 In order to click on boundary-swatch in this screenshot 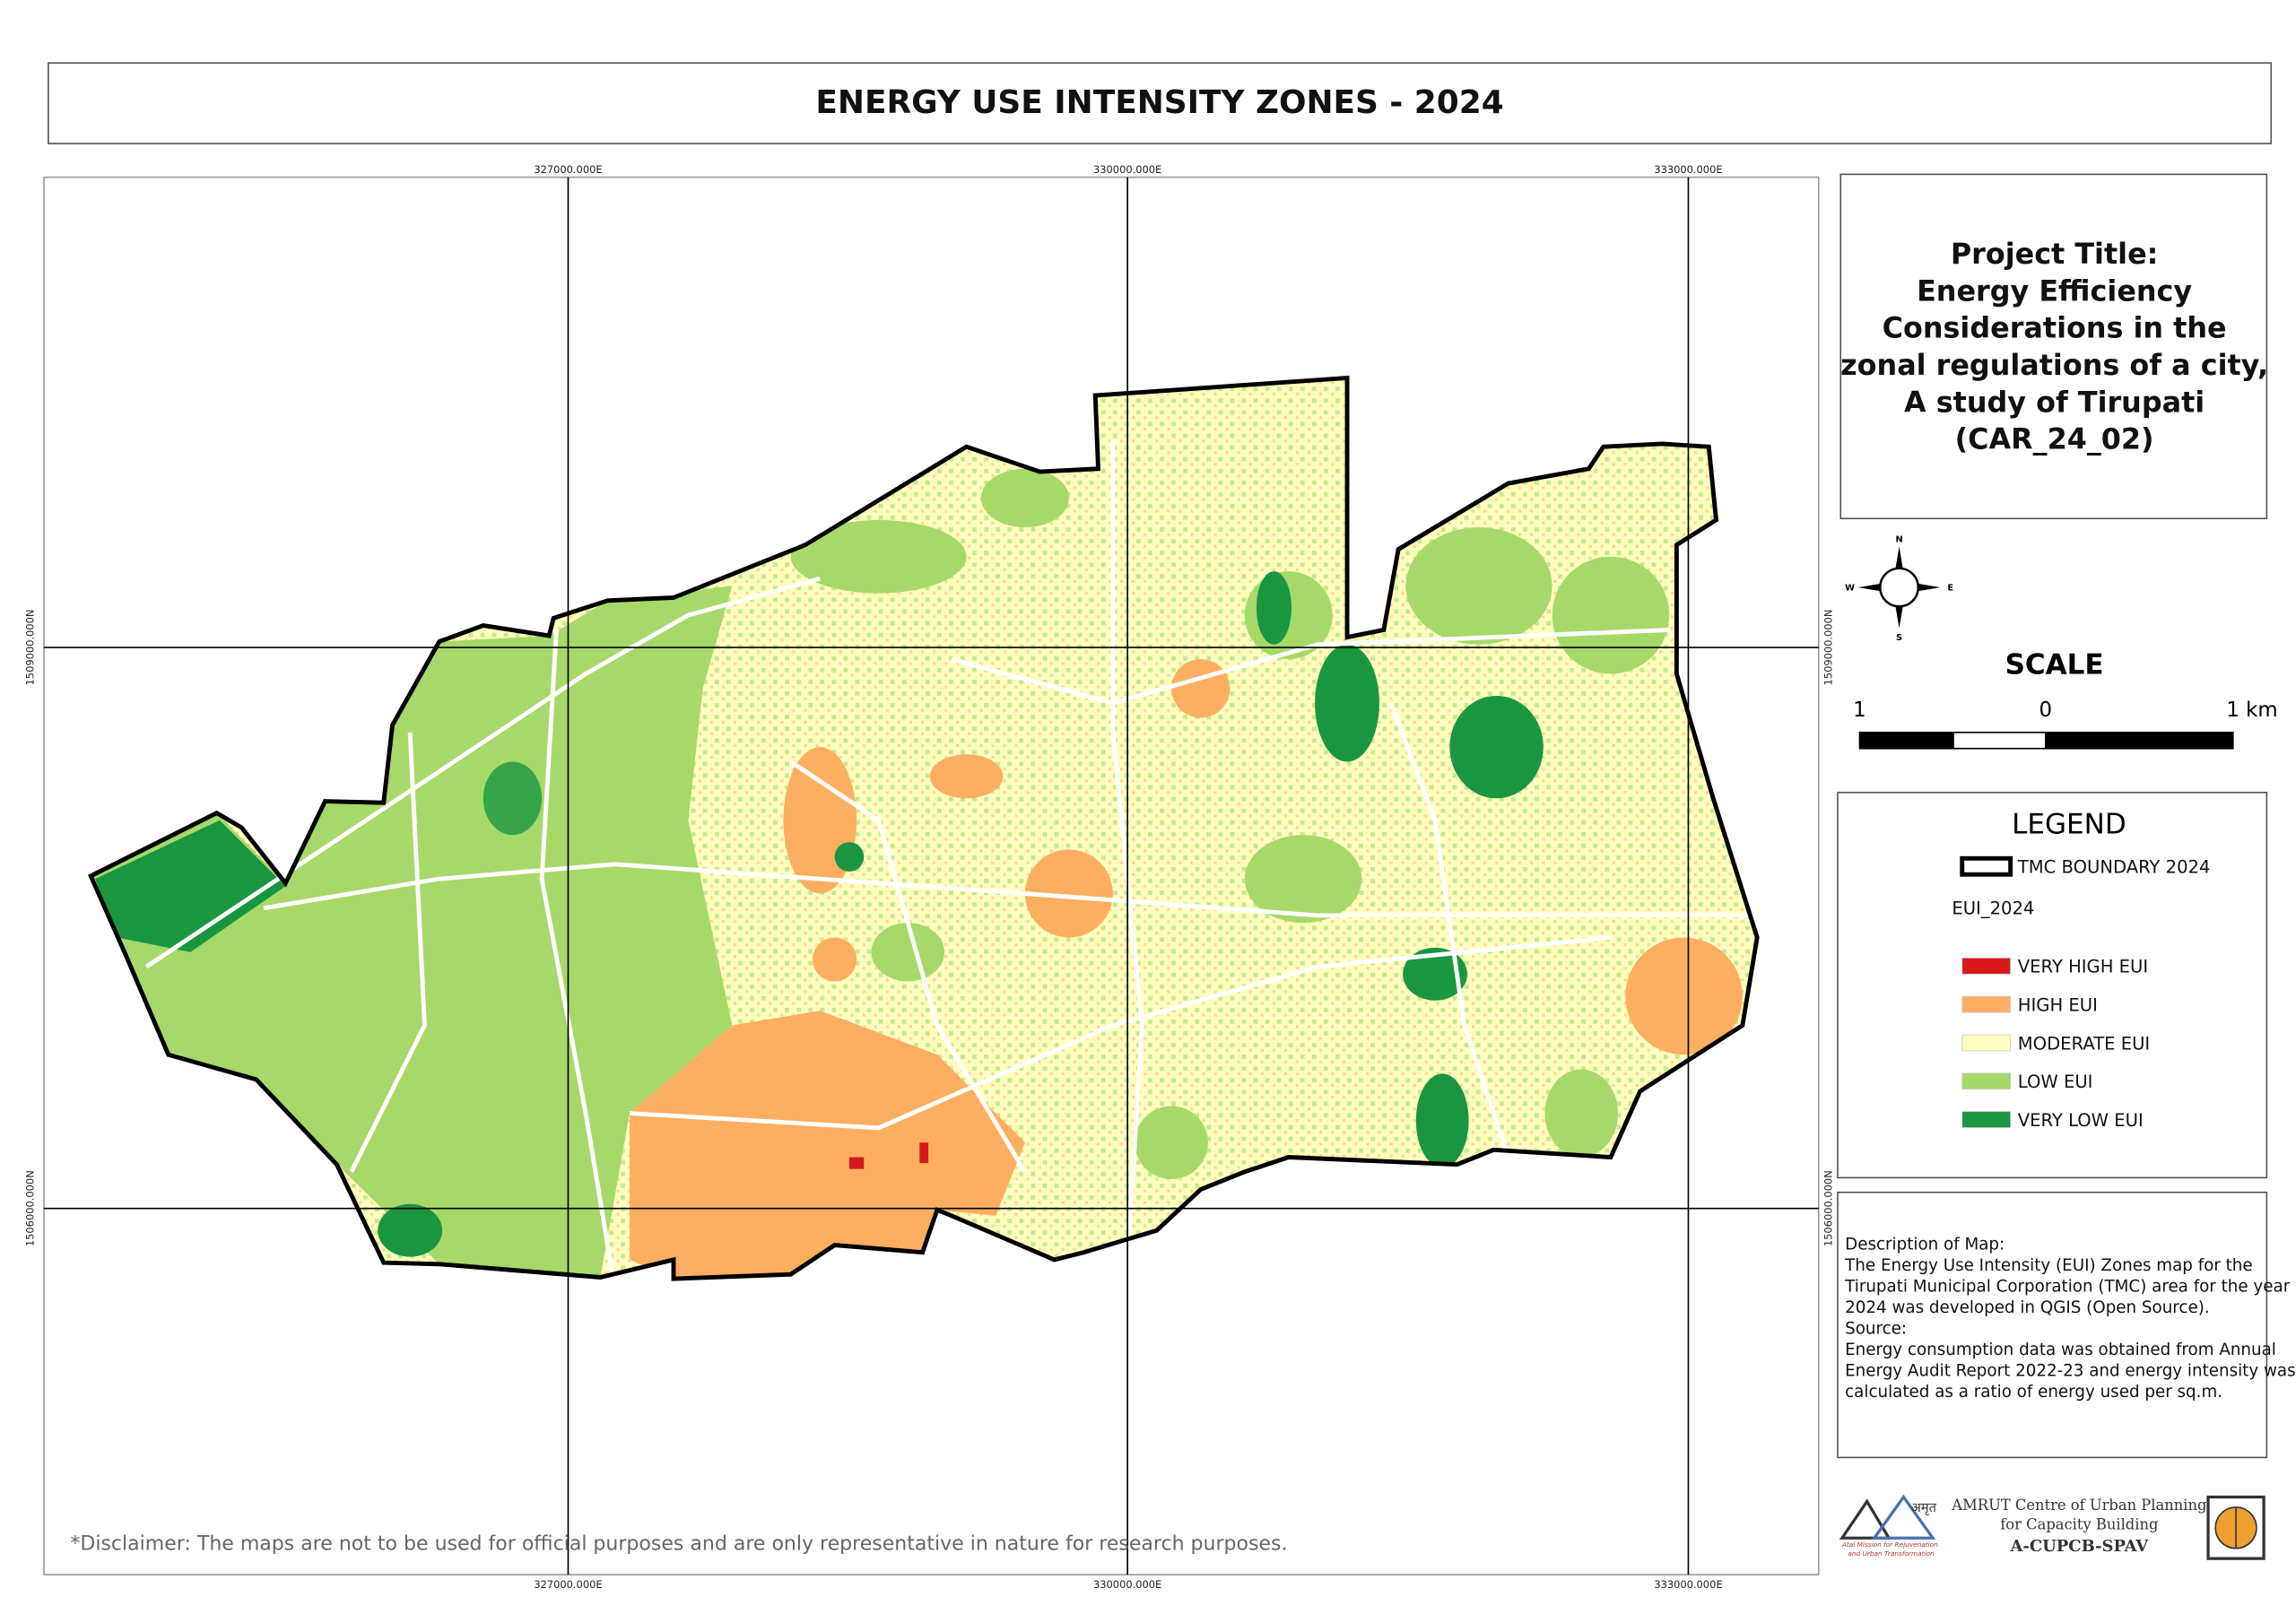, I will do `click(1986, 866)`.